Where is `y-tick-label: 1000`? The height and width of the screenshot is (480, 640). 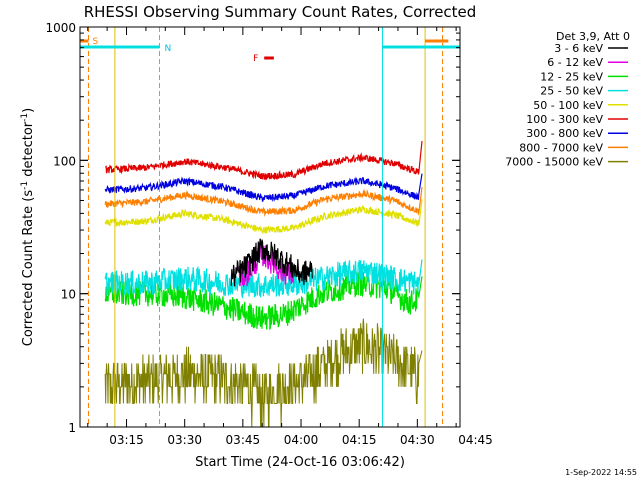
y-tick-label: 1000 is located at coordinates (60, 28).